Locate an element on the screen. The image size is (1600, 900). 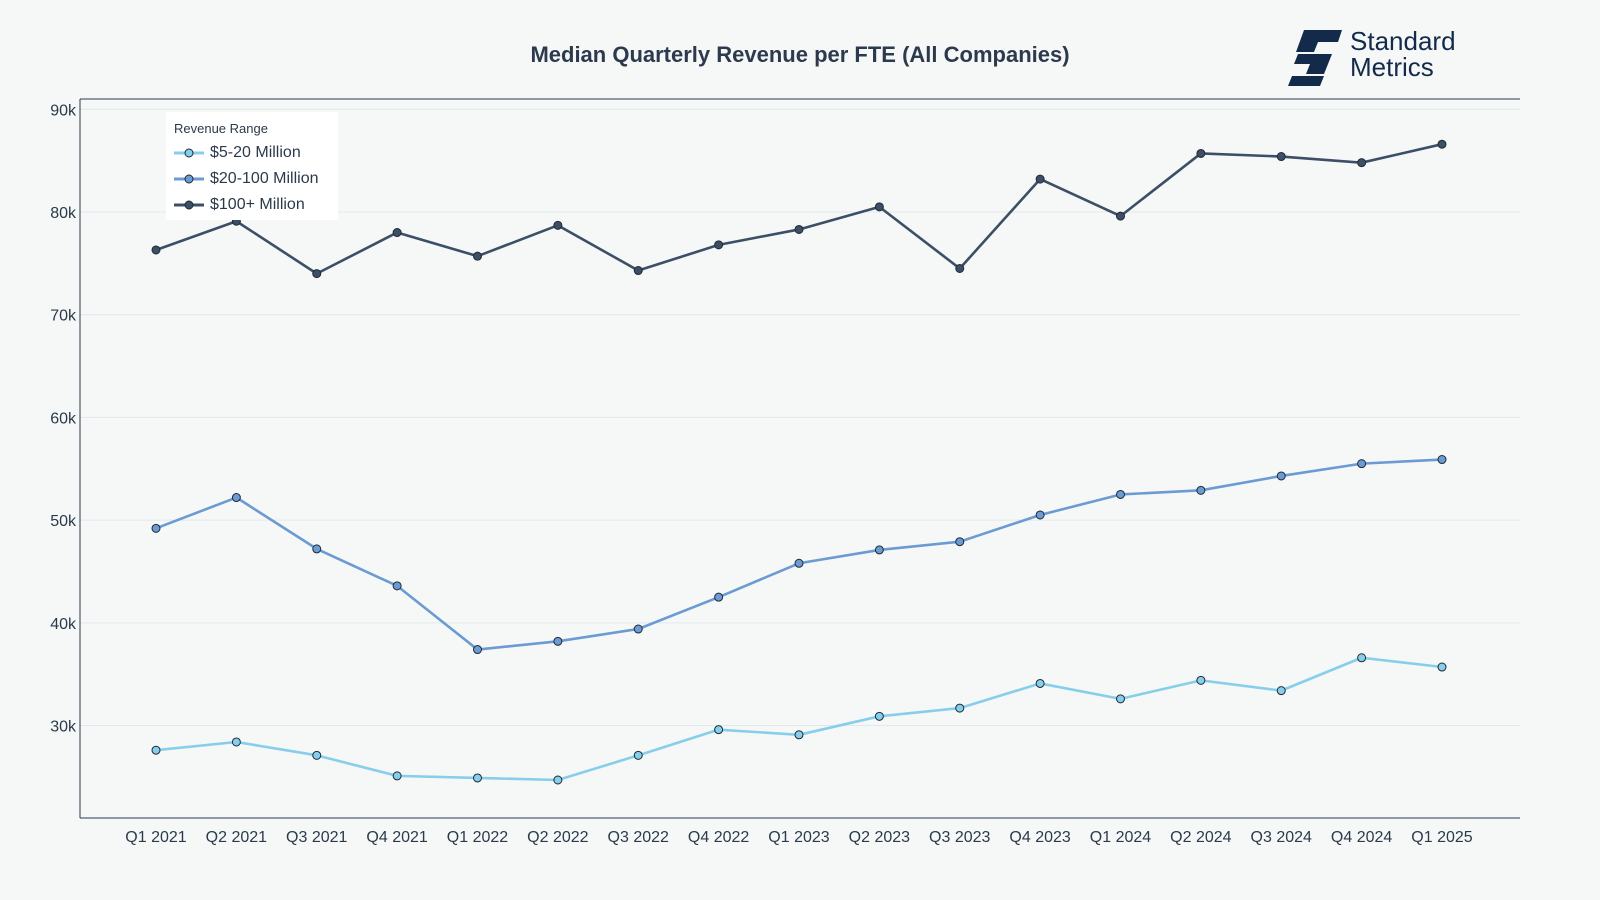
x-tick-label: Q1 2023 is located at coordinates (798, 837).